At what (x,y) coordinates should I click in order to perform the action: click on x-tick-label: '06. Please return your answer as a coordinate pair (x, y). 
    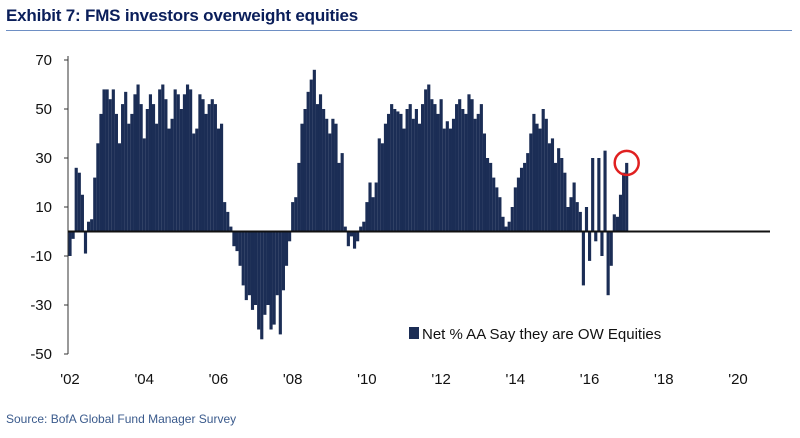
    Looking at the image, I should click on (219, 379).